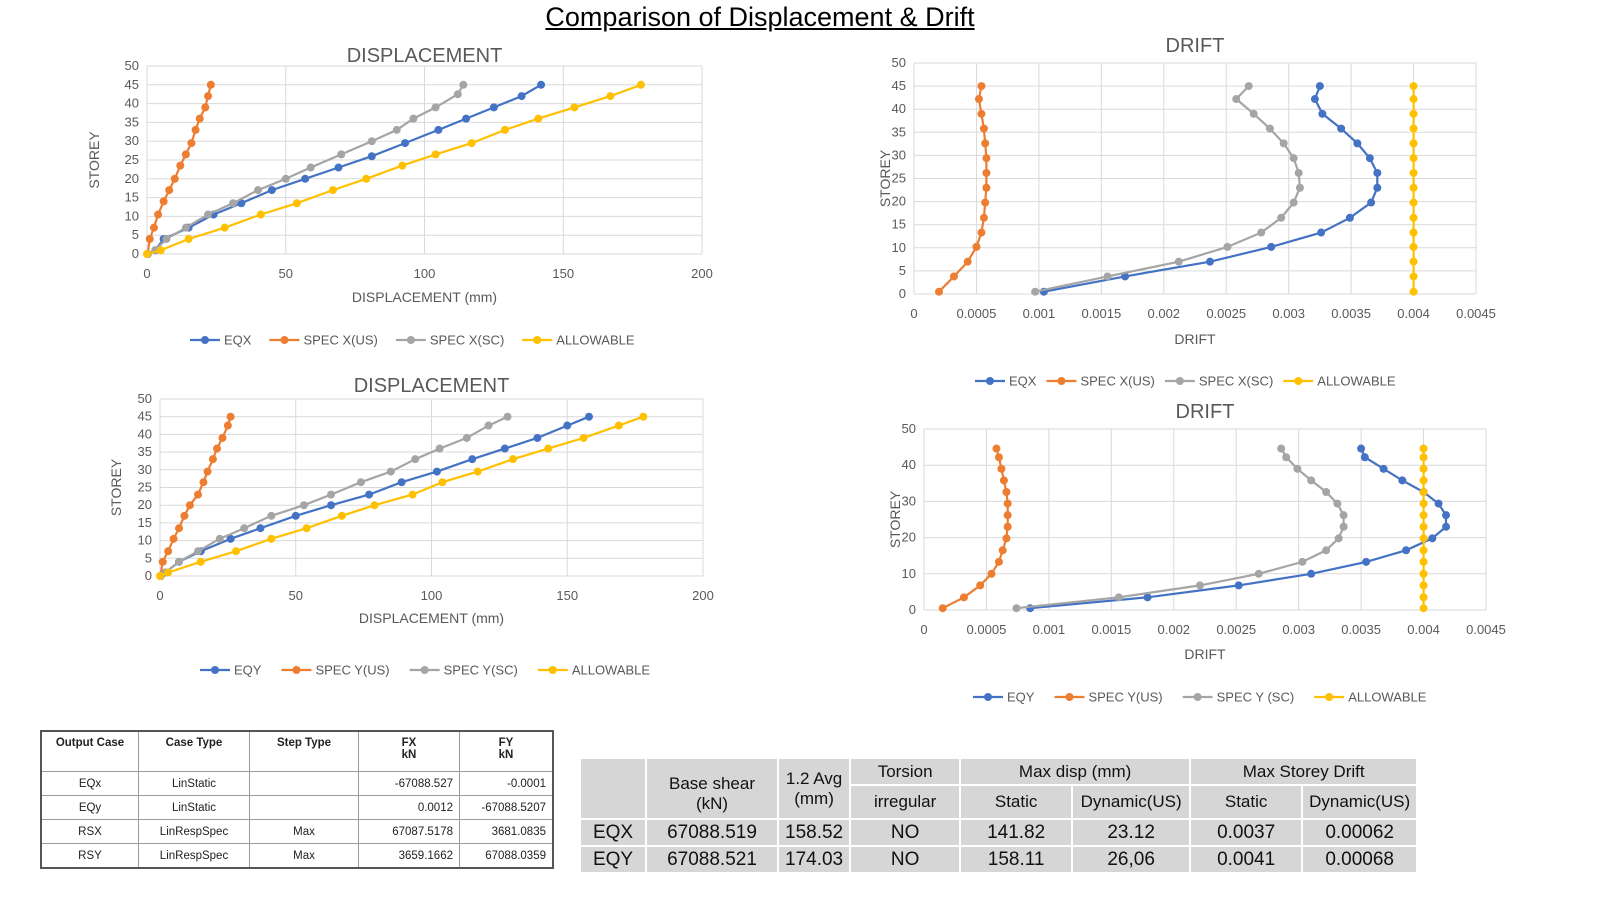 The image size is (1600, 900). What do you see at coordinates (975, 528) in the screenshot?
I see `series-spec-y-us` at bounding box center [975, 528].